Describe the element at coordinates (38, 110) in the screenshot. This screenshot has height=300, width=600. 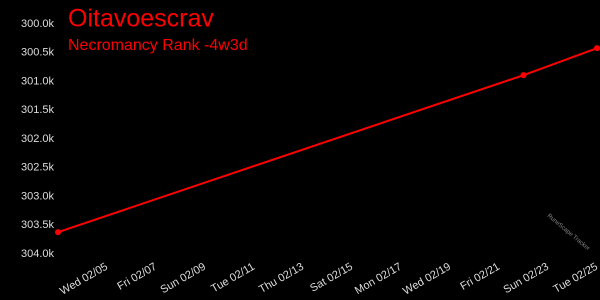
I see `y-tick-label: 301.5k` at that location.